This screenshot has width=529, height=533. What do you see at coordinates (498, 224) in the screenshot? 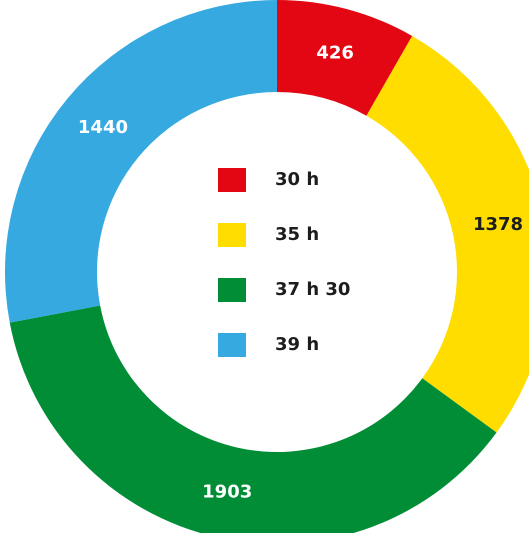
I see `data-label: 1378` at bounding box center [498, 224].